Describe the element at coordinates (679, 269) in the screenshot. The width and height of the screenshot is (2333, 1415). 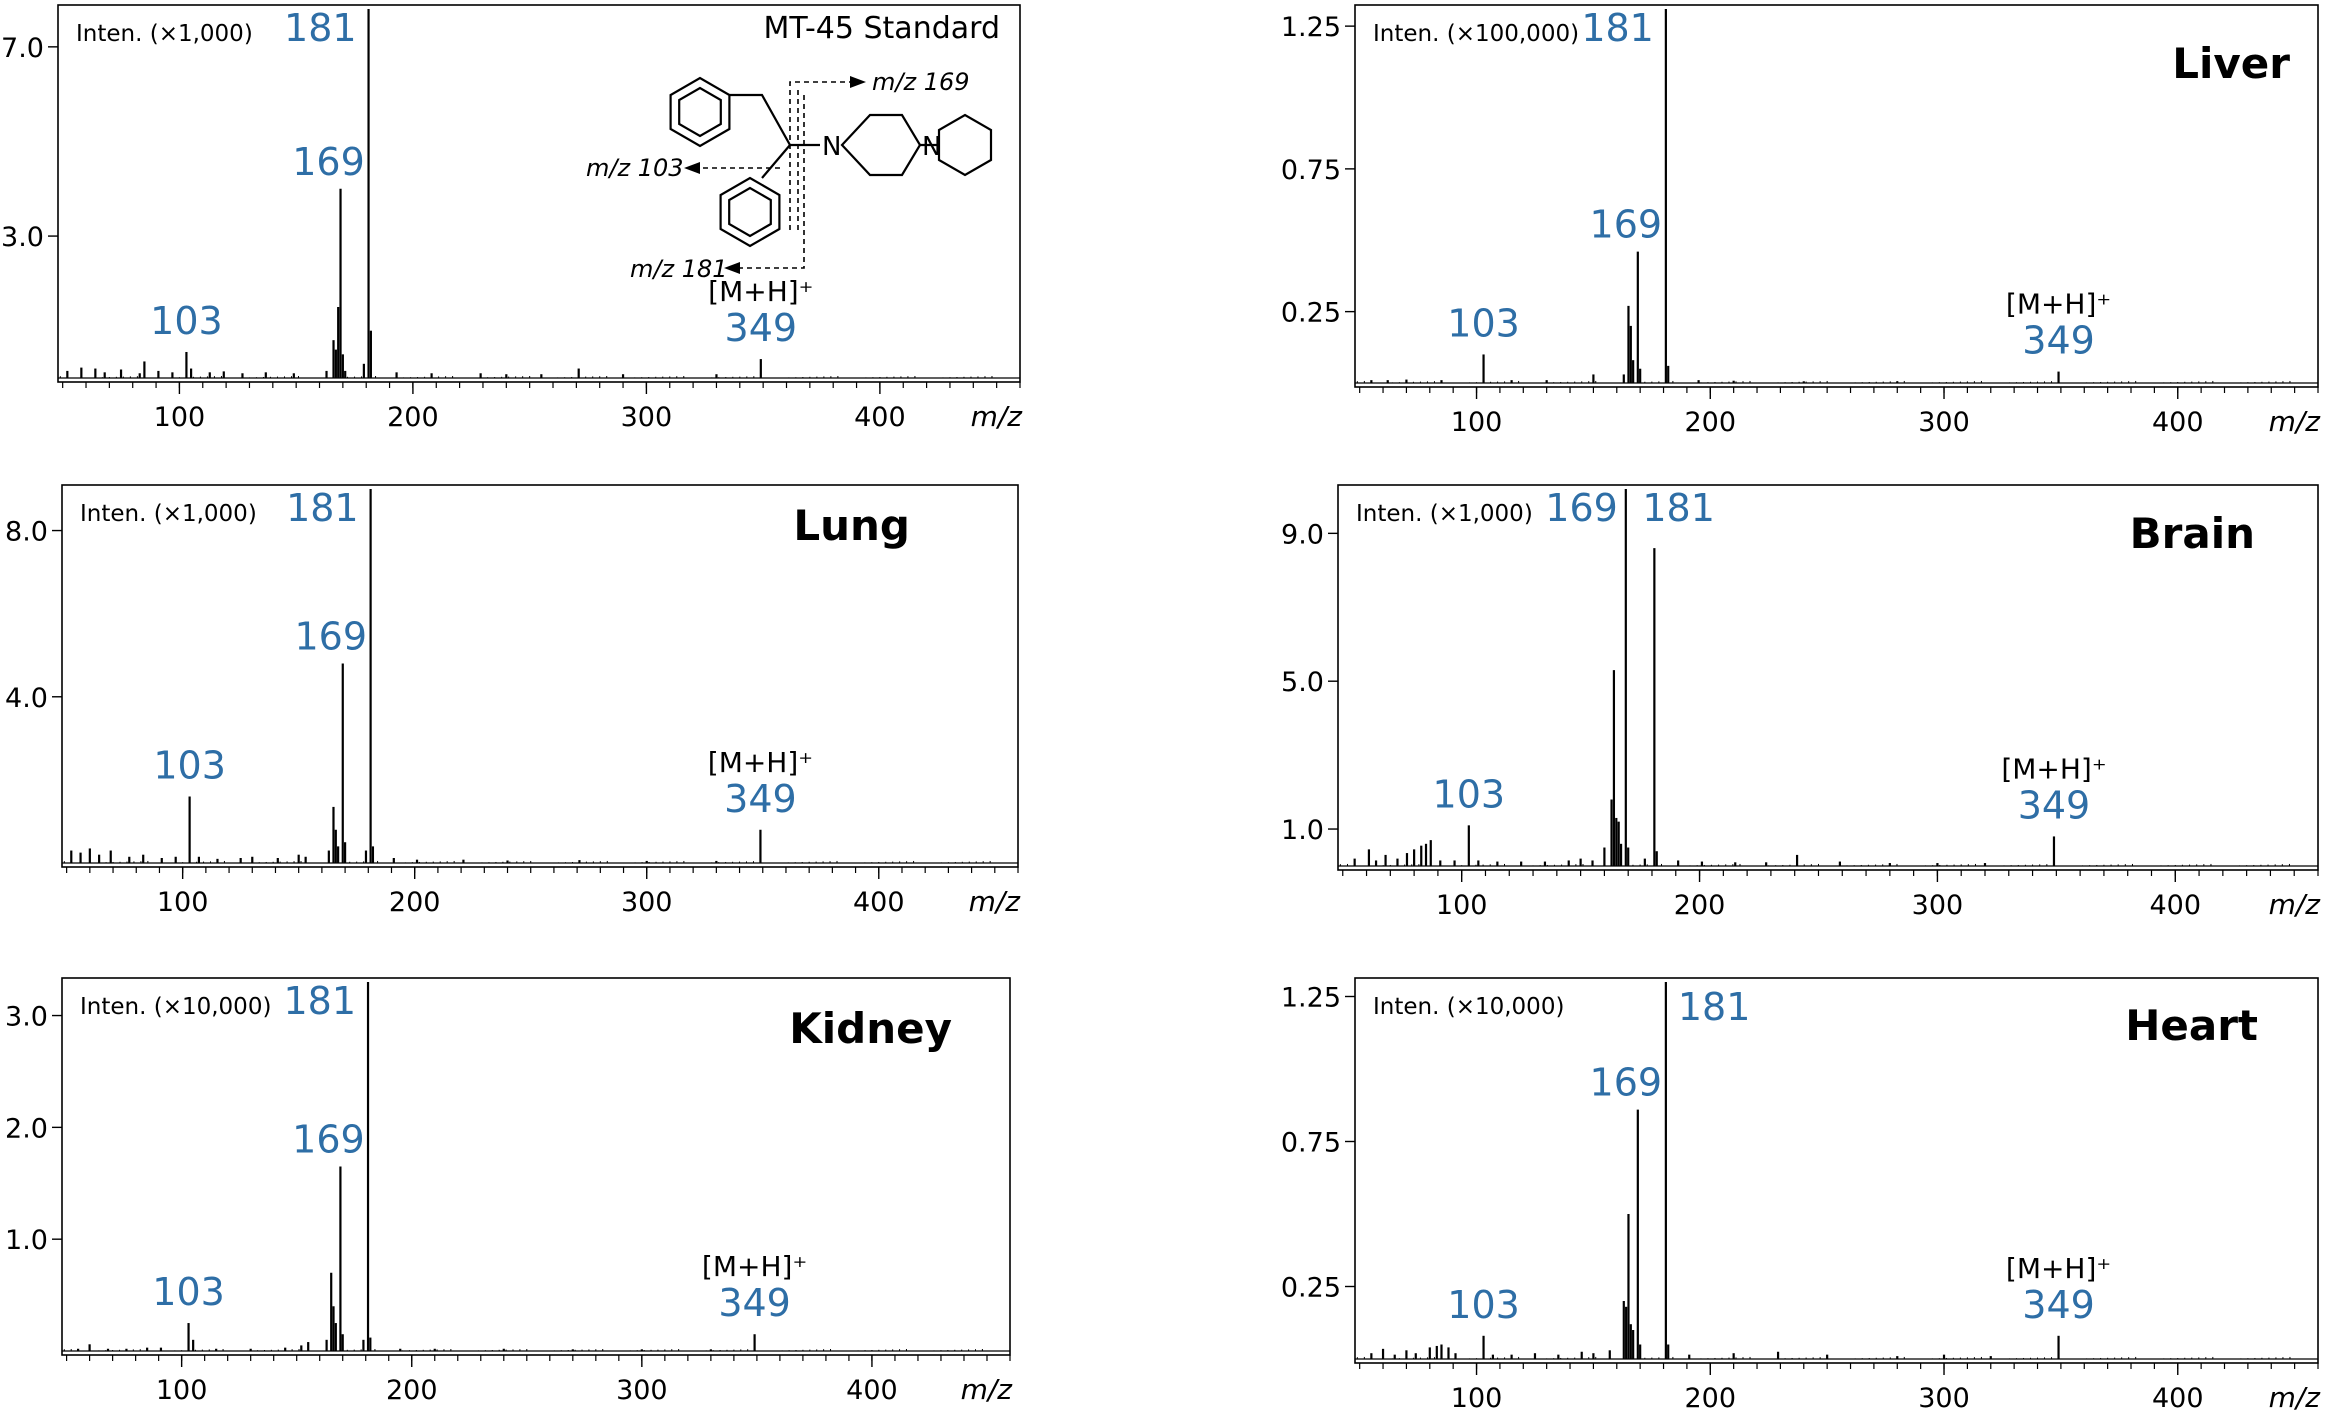
I see `fragment-label: m/z 181` at that location.